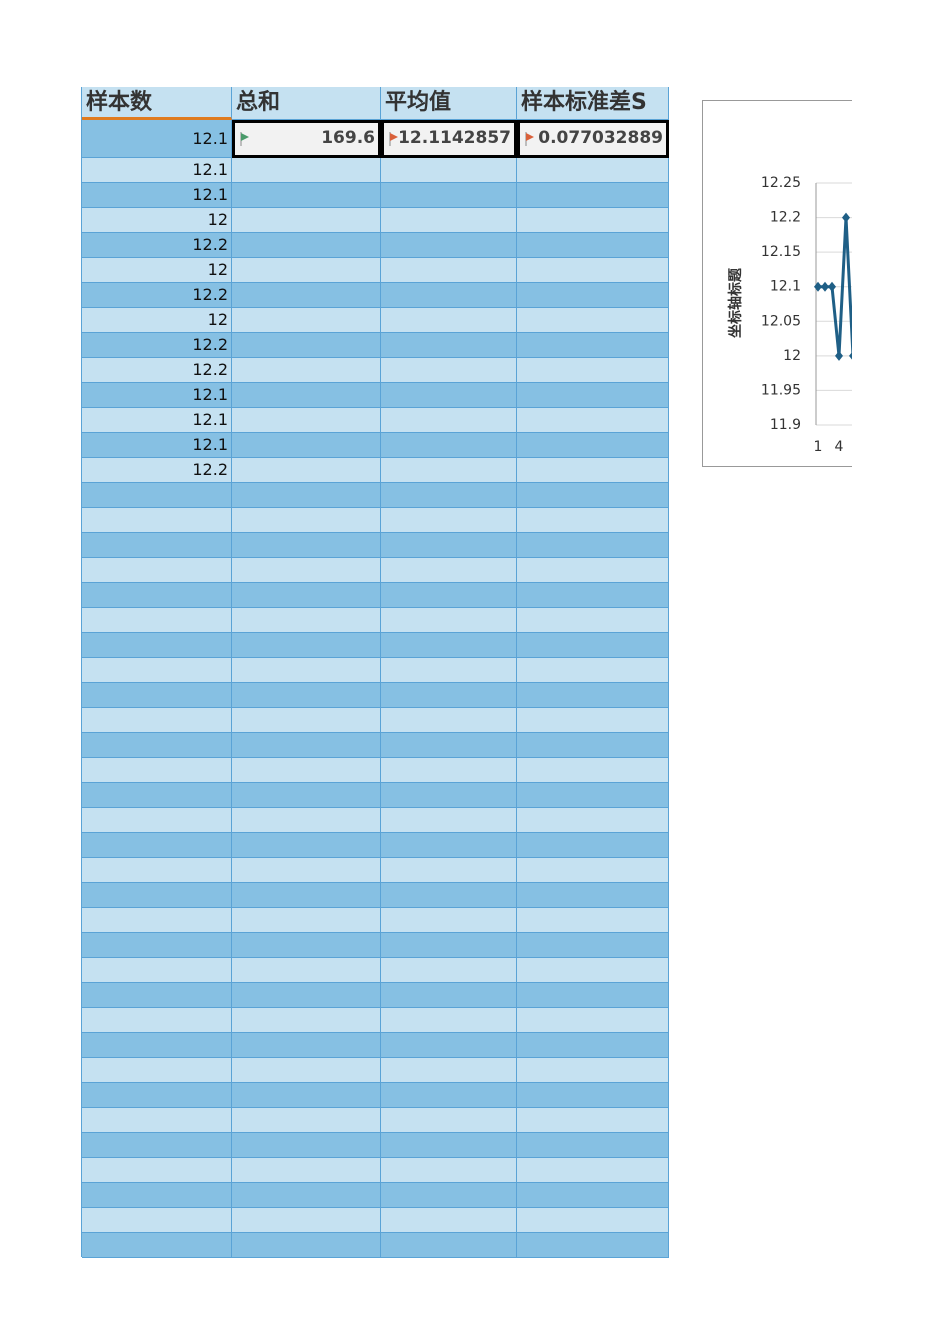  I want to click on y-tick-label: 12.2, so click(785, 218).